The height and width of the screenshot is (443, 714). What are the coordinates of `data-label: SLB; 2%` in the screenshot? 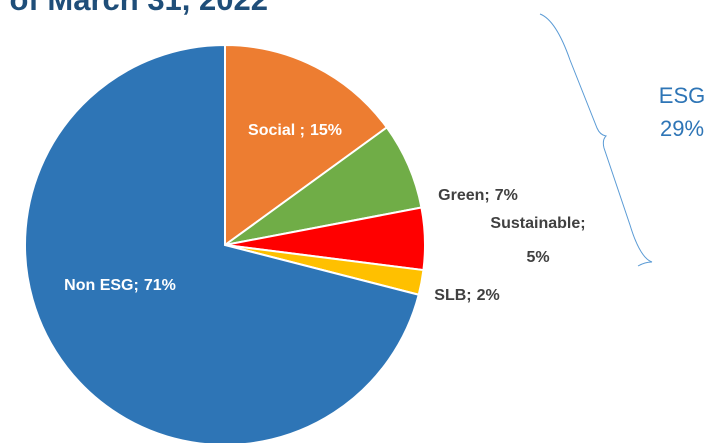 It's located at (466, 295).